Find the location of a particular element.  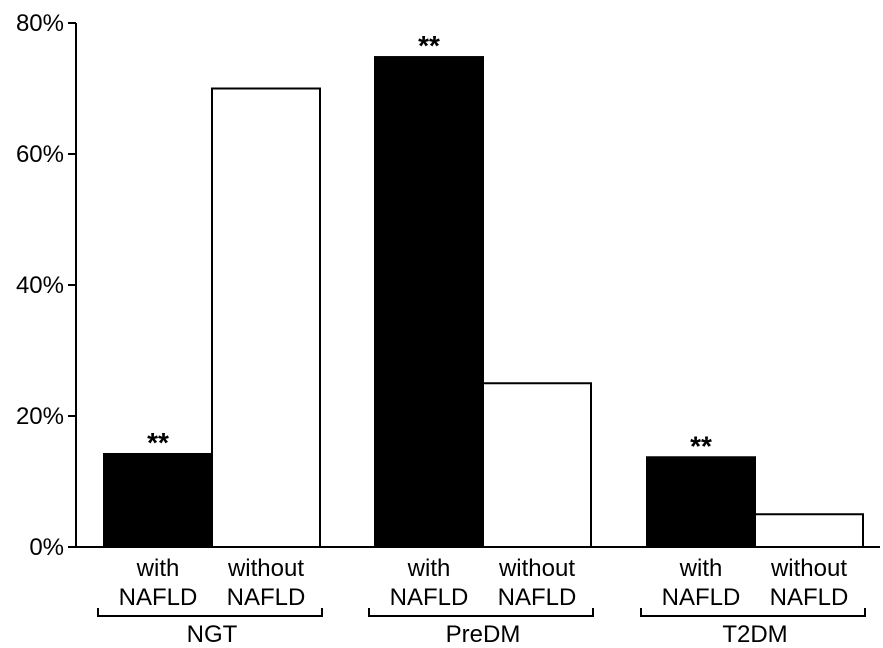

group-label: T2DM is located at coordinates (754, 634).